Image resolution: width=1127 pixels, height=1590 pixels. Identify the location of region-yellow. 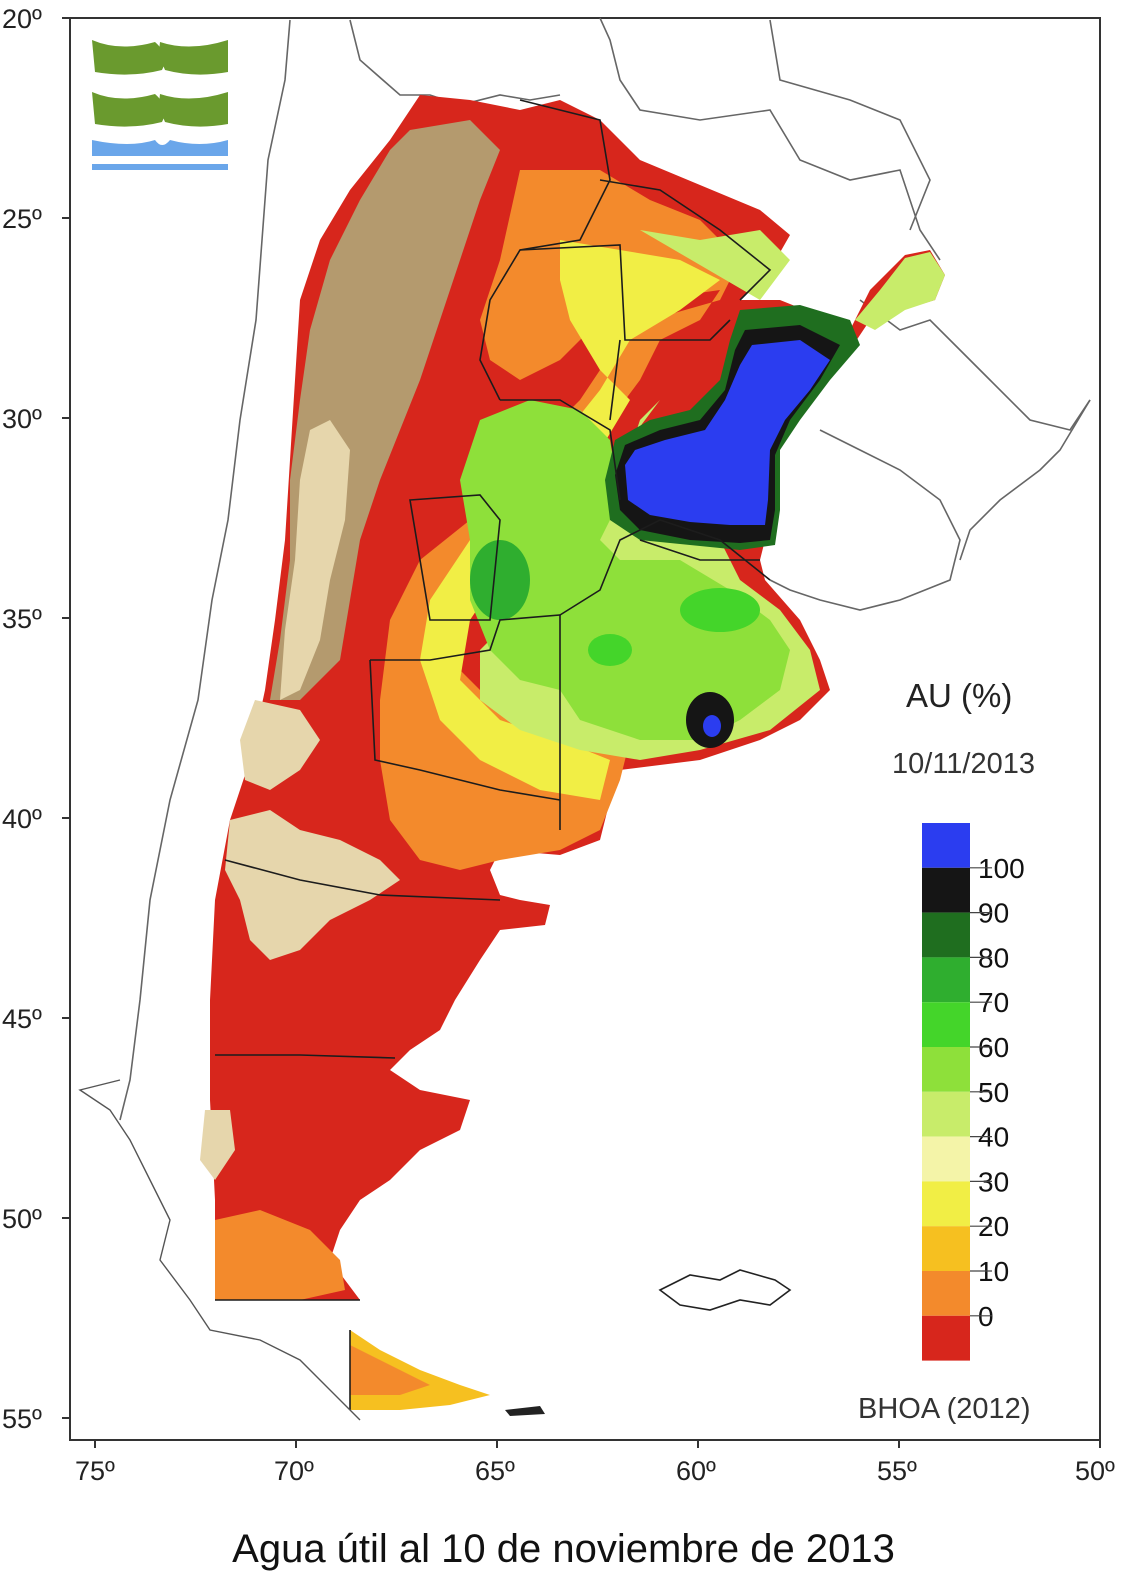
(570, 520).